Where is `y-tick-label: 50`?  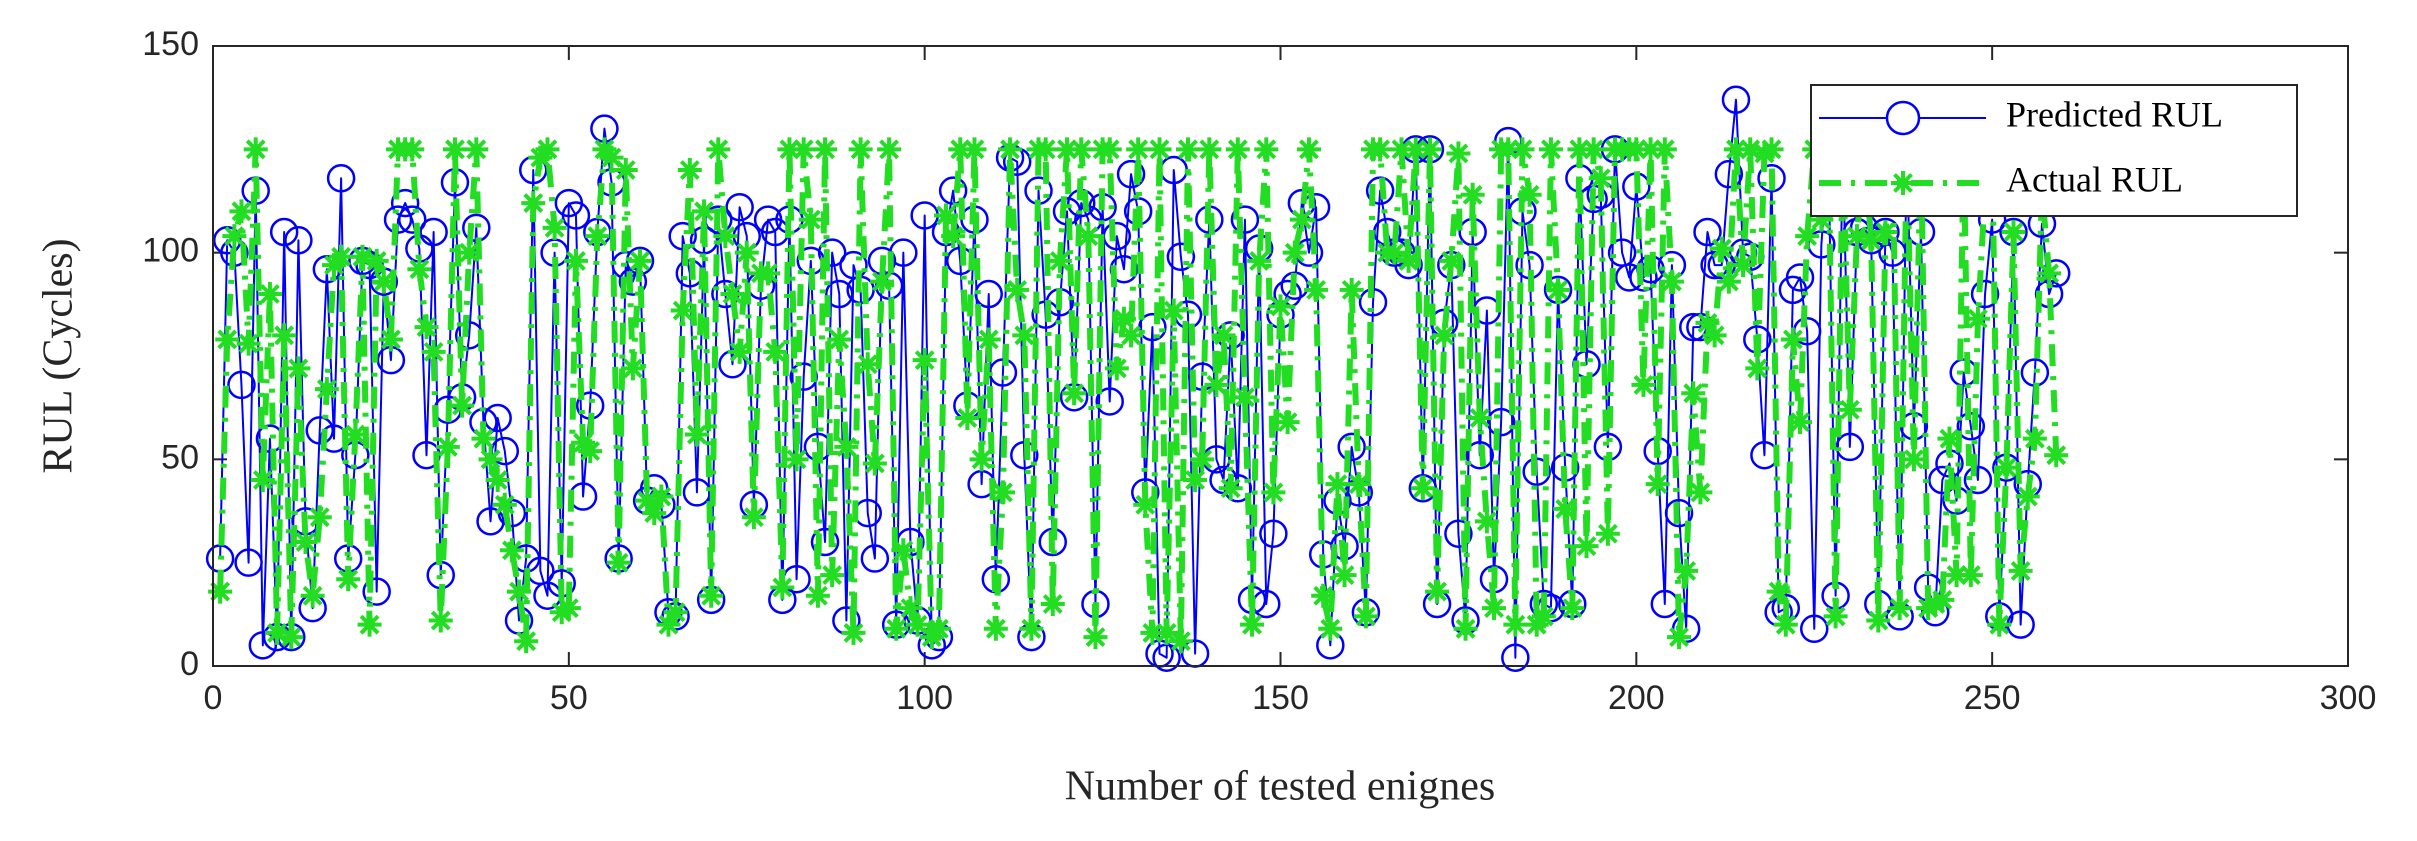
y-tick-label: 50 is located at coordinates (180, 457).